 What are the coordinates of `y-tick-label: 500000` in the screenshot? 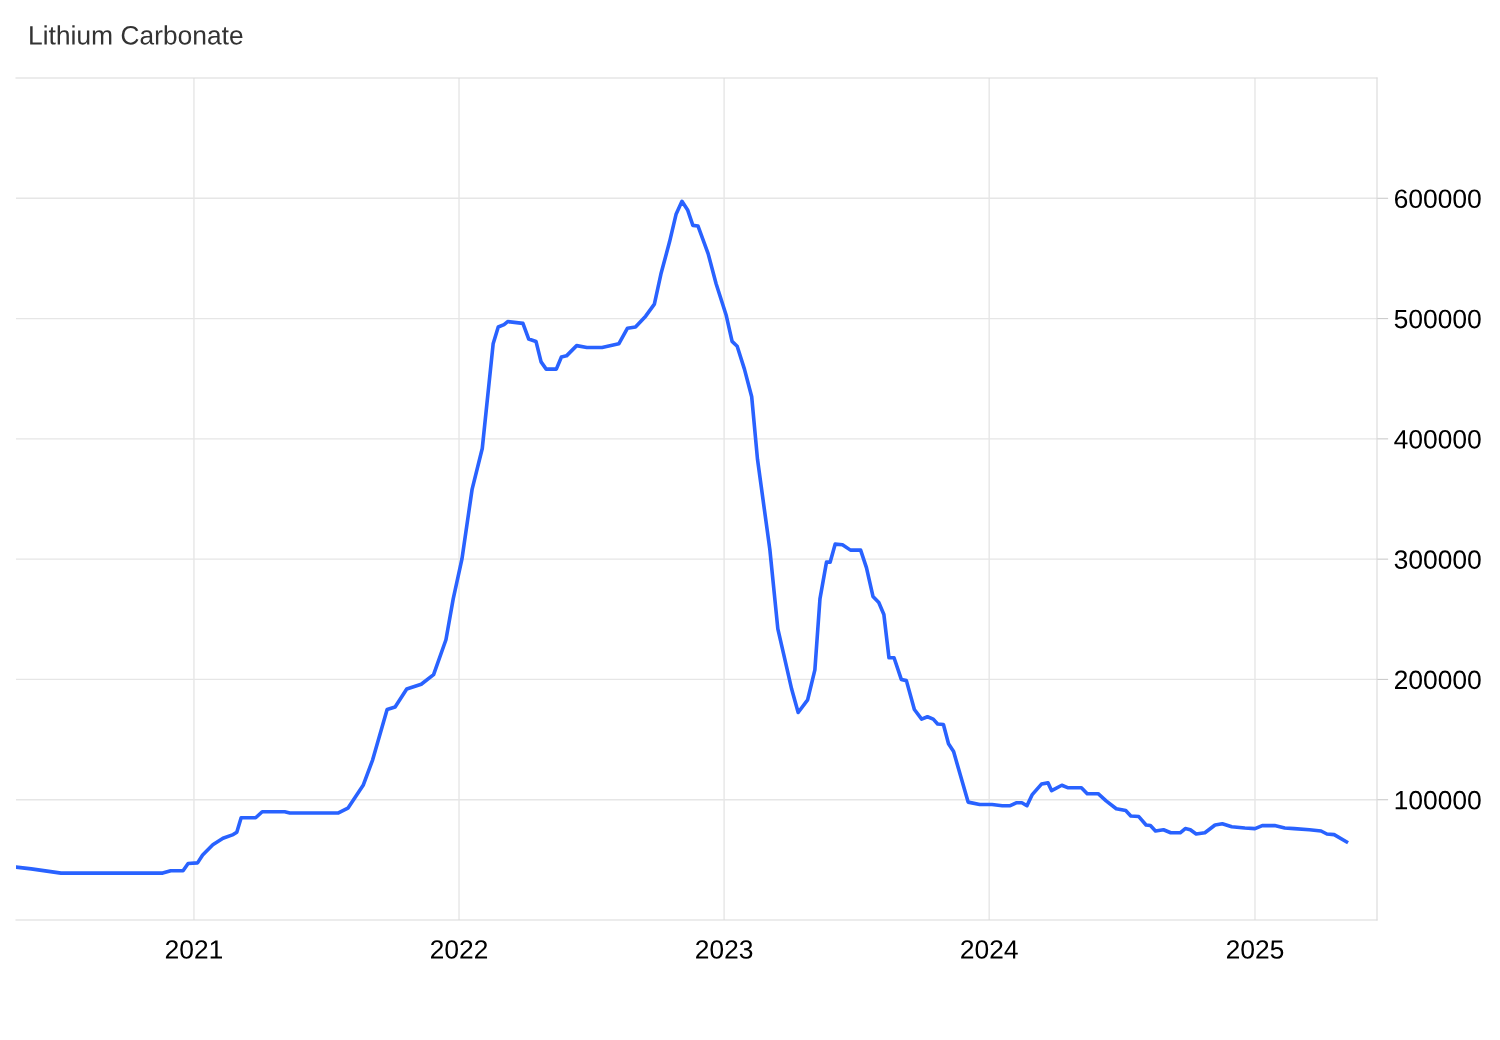 It's located at (1437, 319).